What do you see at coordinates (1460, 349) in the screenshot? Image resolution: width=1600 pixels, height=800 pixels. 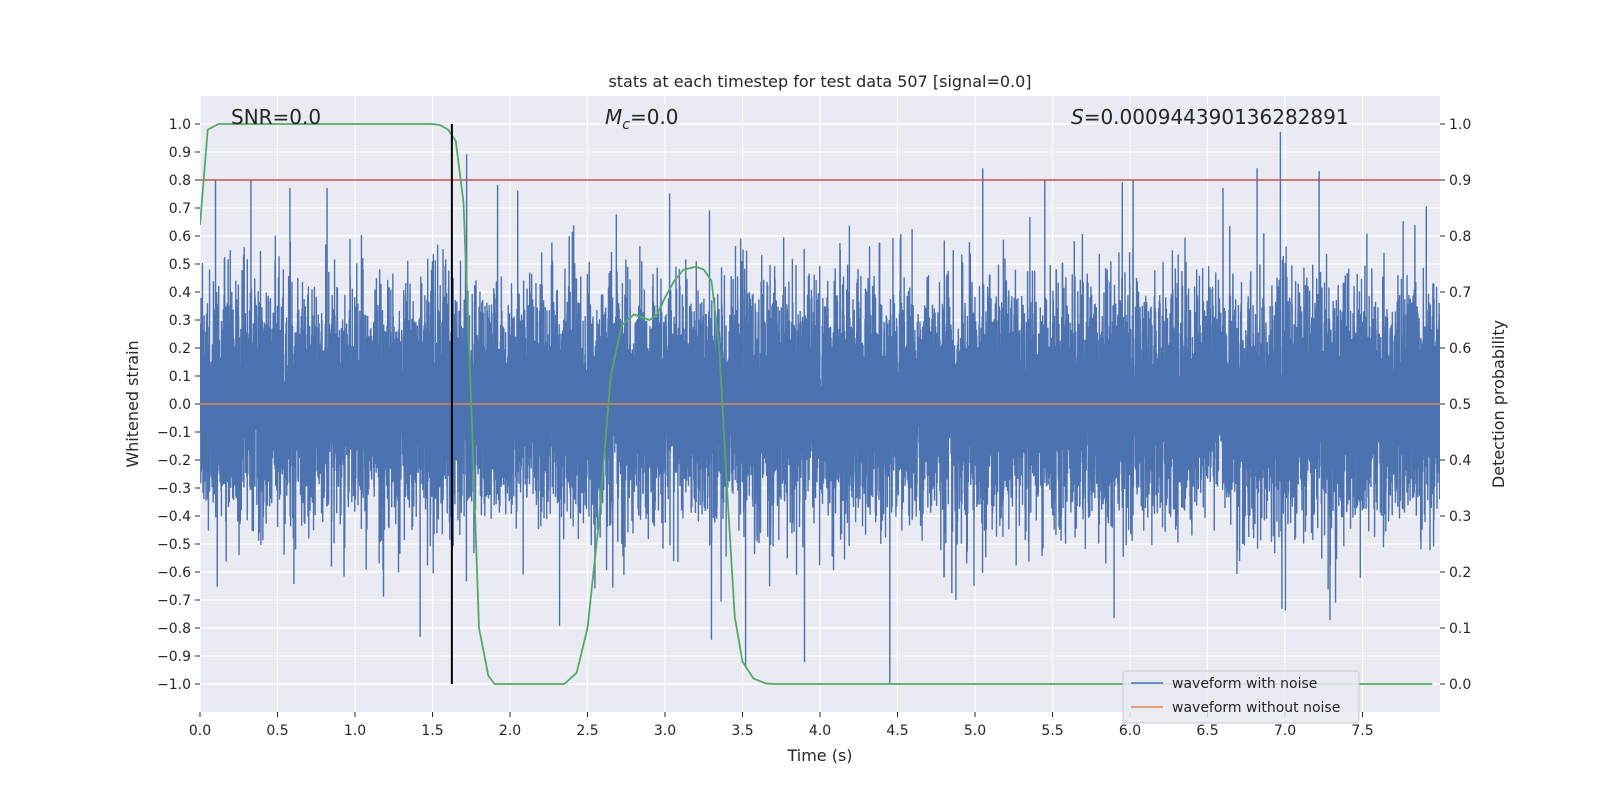 I see `y-right-tick-label-4: 0.6` at bounding box center [1460, 349].